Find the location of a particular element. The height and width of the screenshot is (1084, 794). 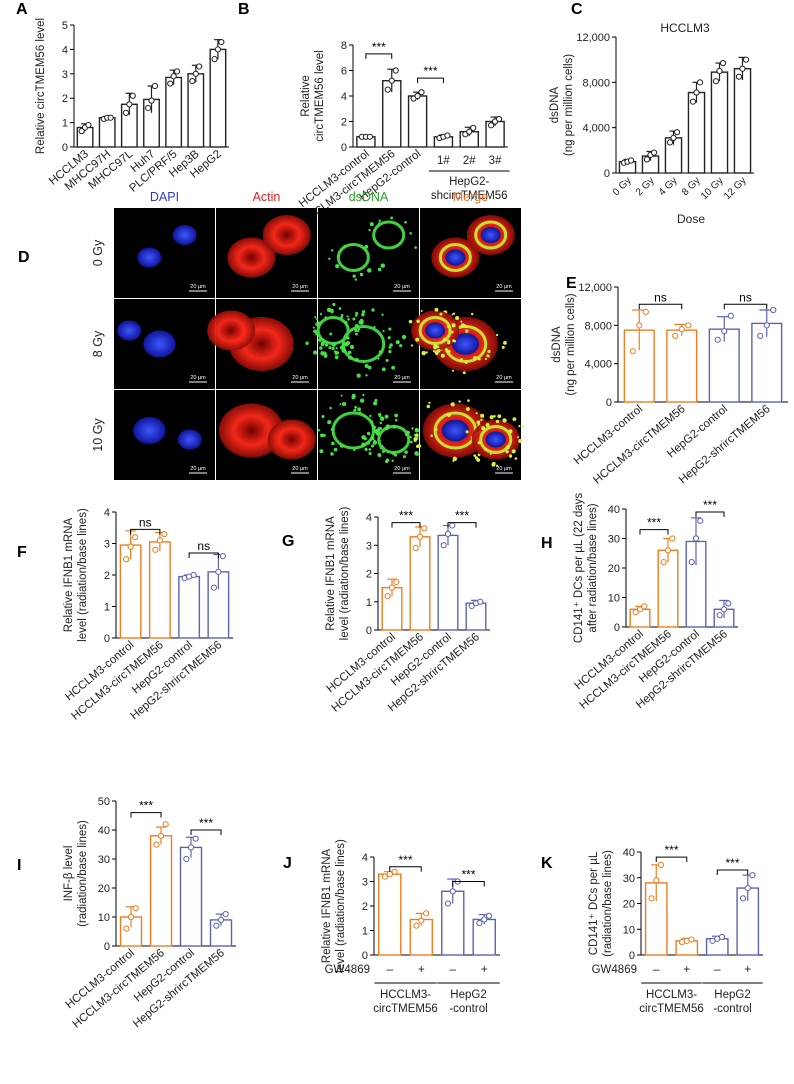

y-axis-label: CD141⁺ DCs per µL (22 days is located at coordinates (579, 568).